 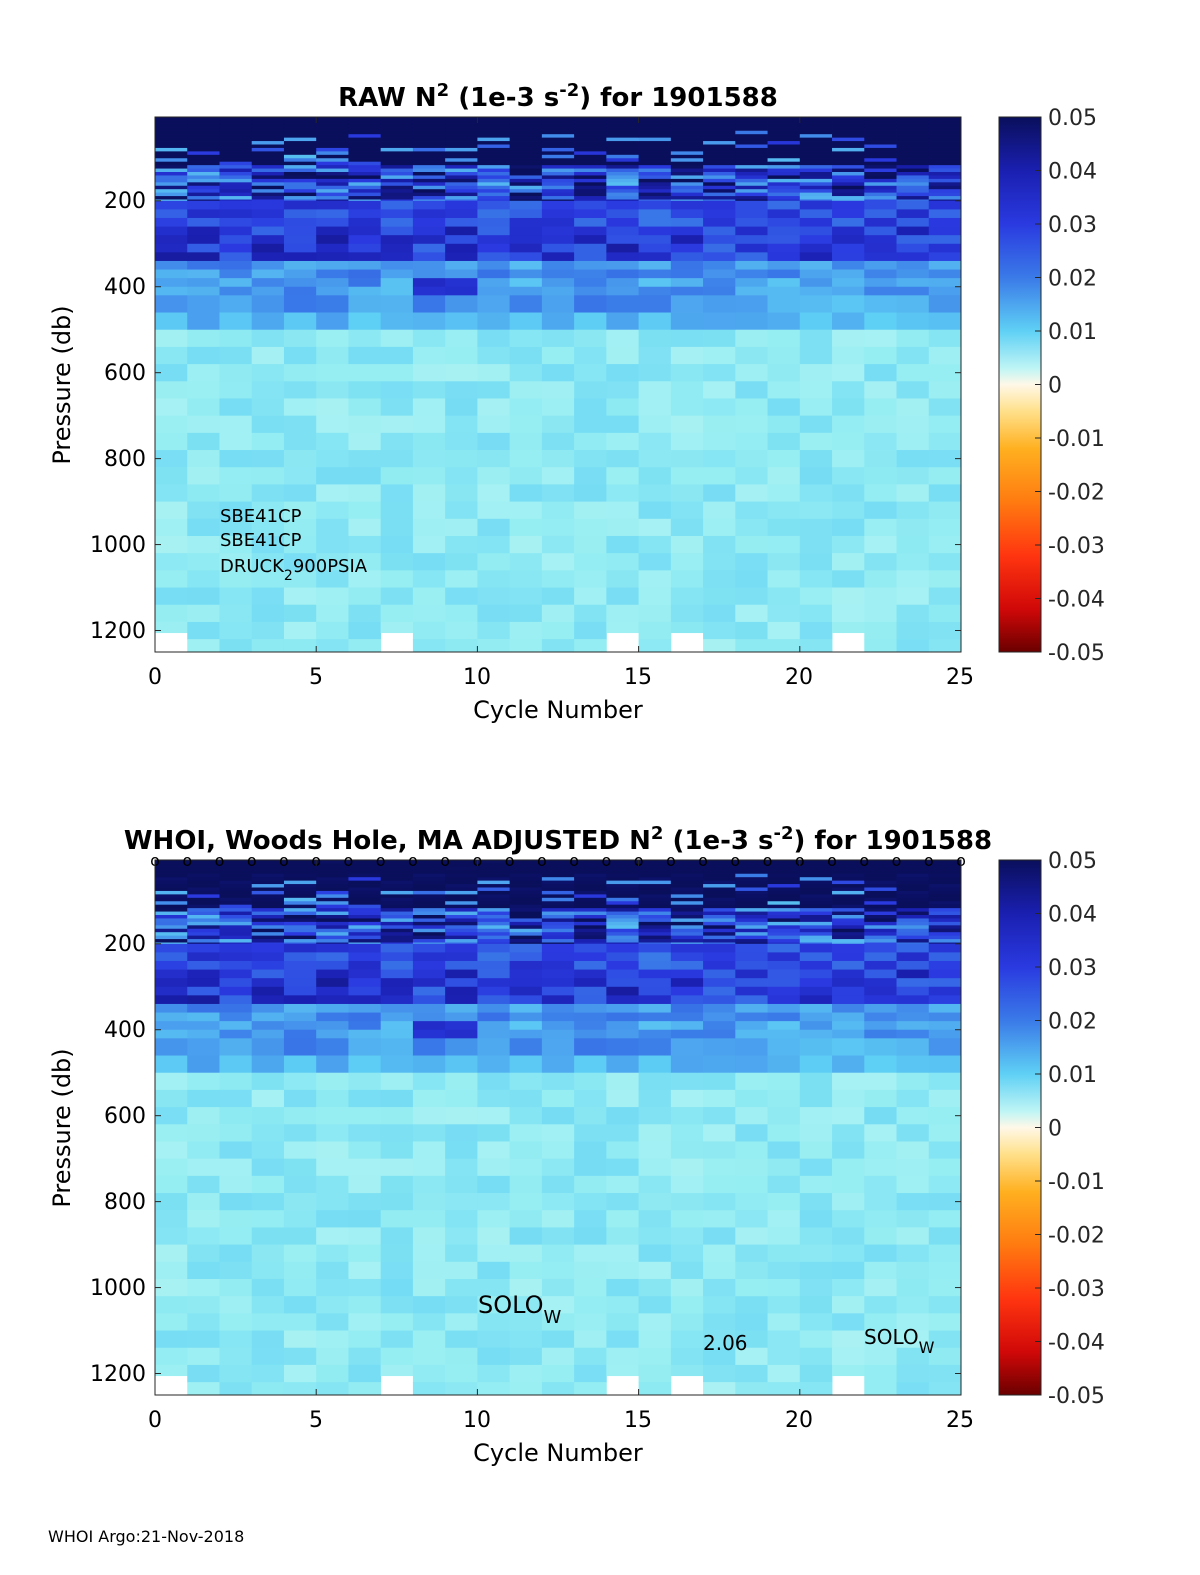 What do you see at coordinates (718, 841) in the screenshot?
I see `adjusted-title-mid: (1e-3 s` at bounding box center [718, 841].